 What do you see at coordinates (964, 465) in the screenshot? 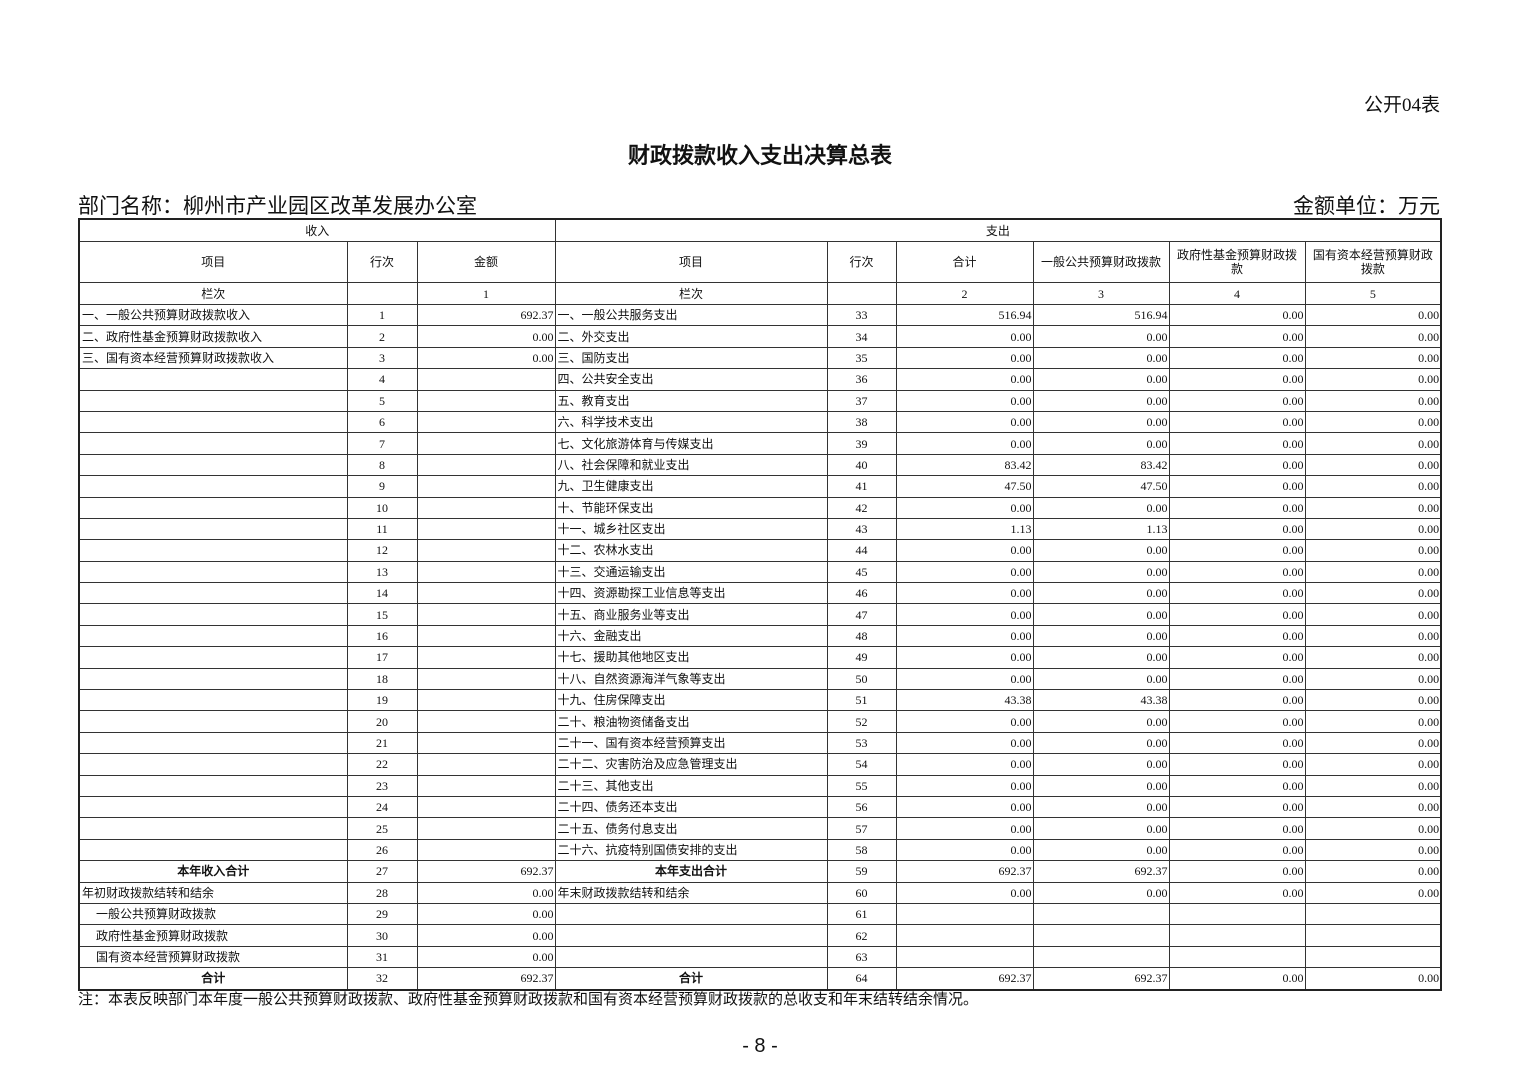
I see `expense-total: 83.42` at bounding box center [964, 465].